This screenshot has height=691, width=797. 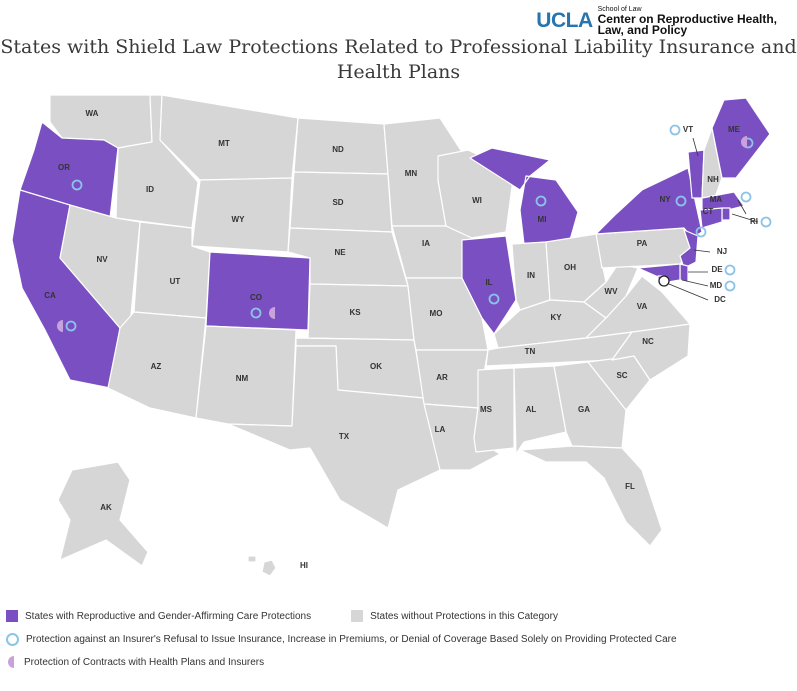 What do you see at coordinates (376, 366) in the screenshot?
I see `label-OK: OK` at bounding box center [376, 366].